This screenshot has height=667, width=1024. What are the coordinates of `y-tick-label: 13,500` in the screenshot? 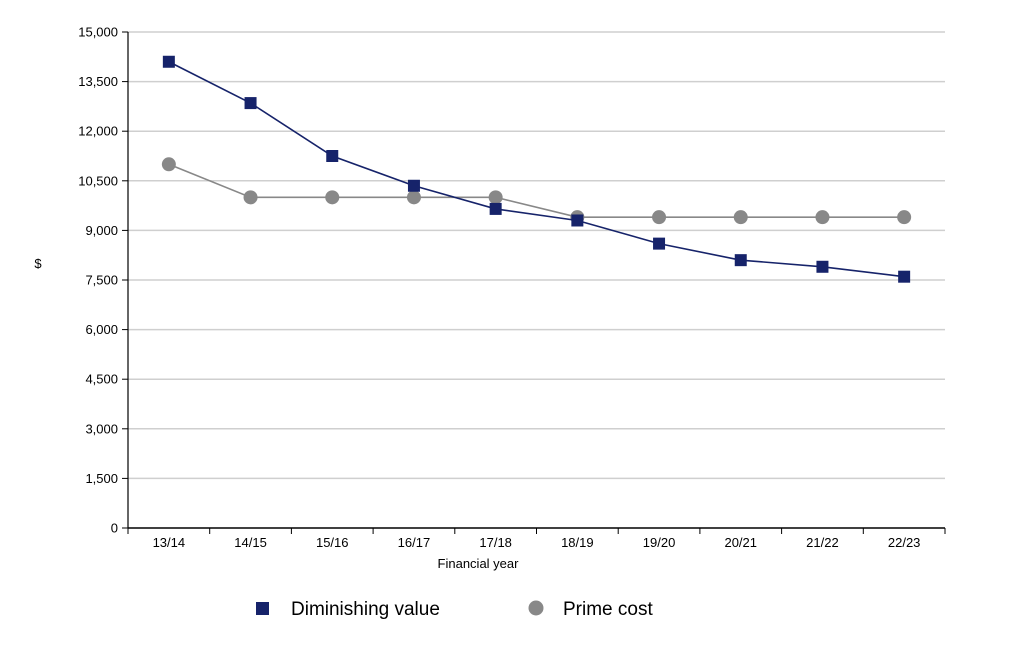 It's located at (98, 81).